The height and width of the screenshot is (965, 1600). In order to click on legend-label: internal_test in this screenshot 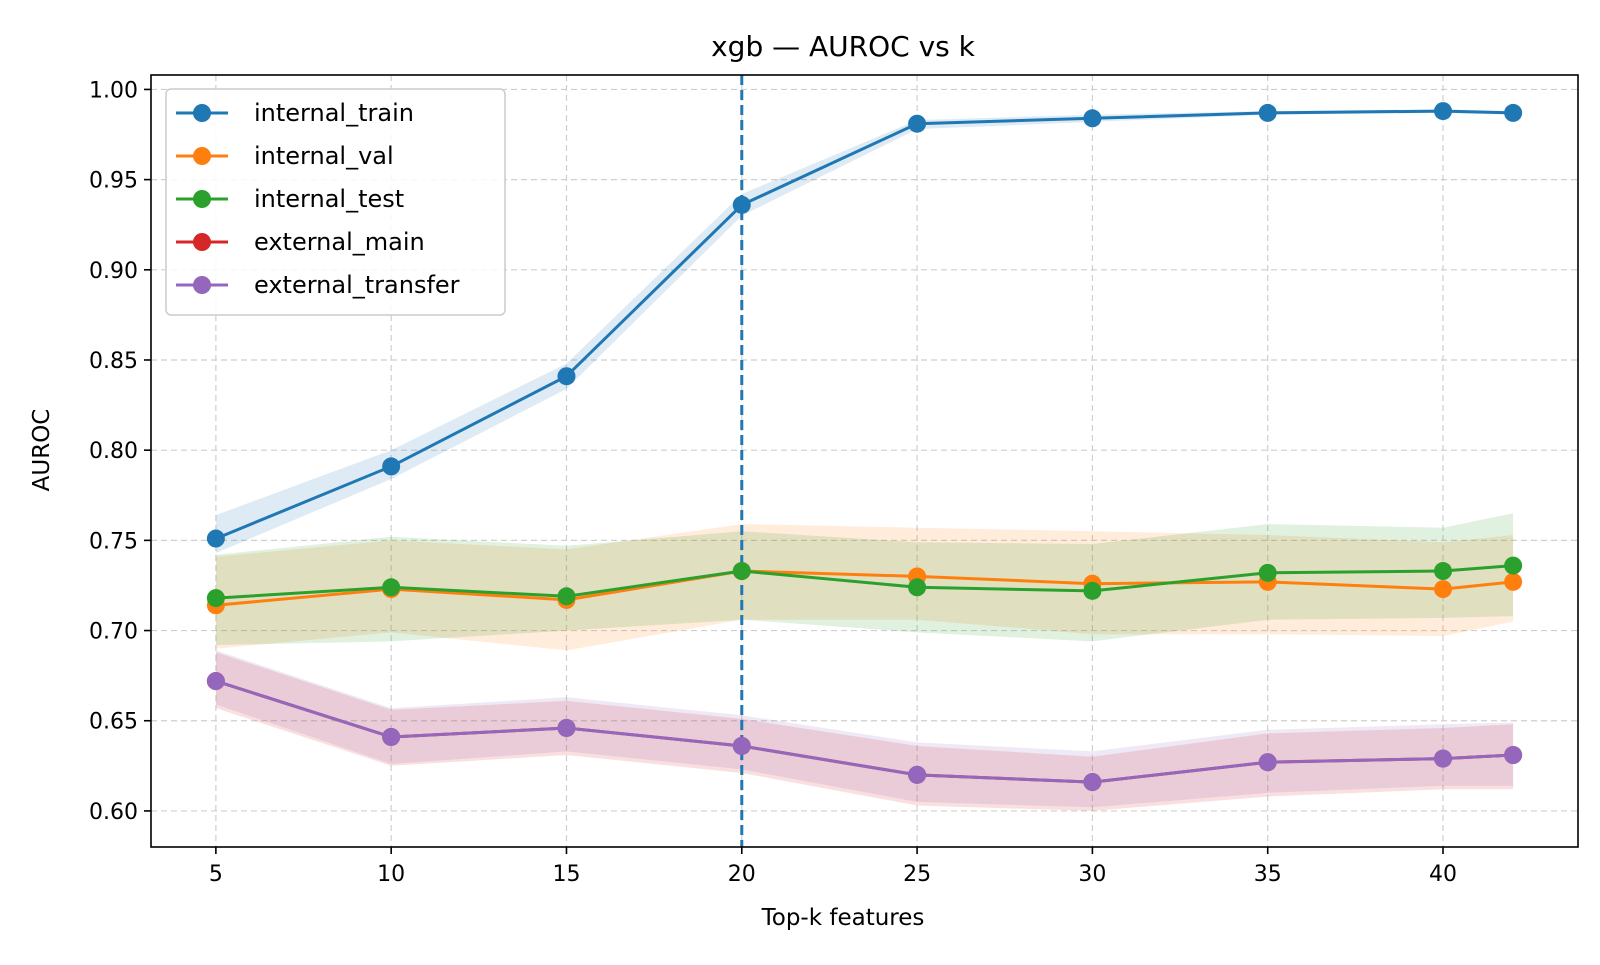, I will do `click(329, 199)`.